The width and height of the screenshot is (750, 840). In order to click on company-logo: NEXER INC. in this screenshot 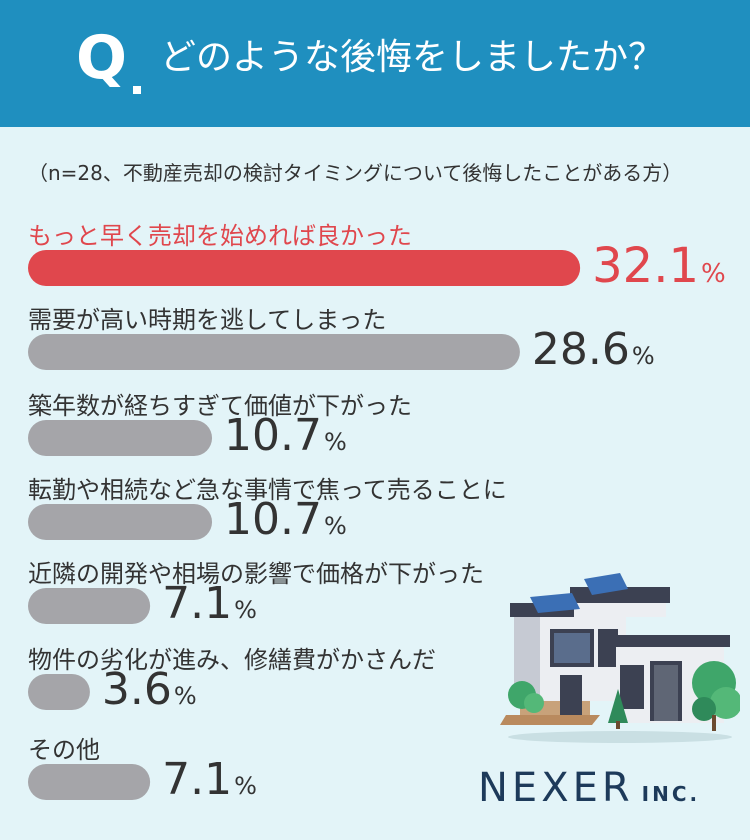, I will do `click(589, 788)`.